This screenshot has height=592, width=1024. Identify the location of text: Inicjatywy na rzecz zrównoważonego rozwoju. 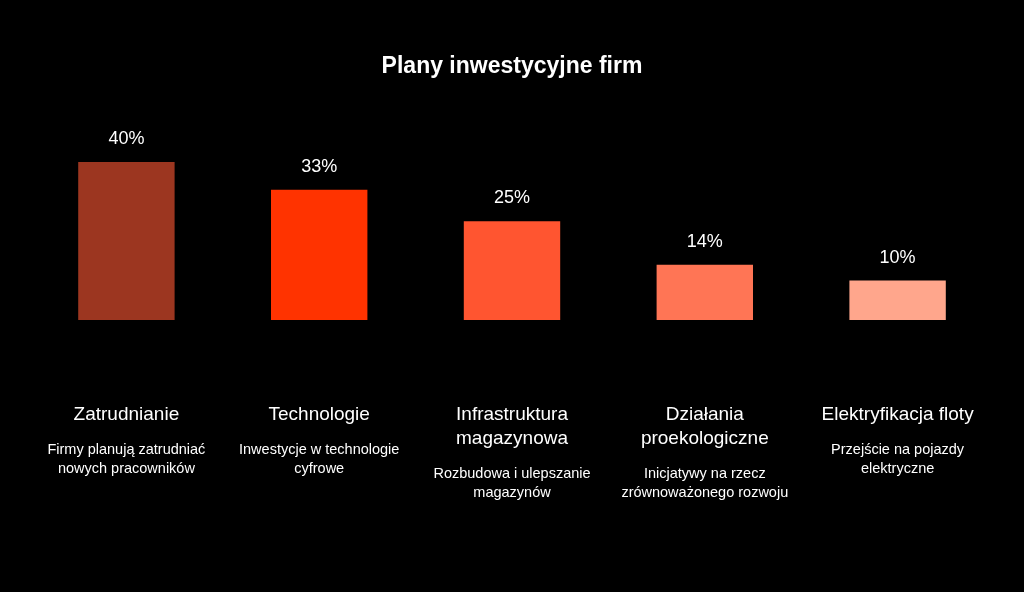
(705, 482).